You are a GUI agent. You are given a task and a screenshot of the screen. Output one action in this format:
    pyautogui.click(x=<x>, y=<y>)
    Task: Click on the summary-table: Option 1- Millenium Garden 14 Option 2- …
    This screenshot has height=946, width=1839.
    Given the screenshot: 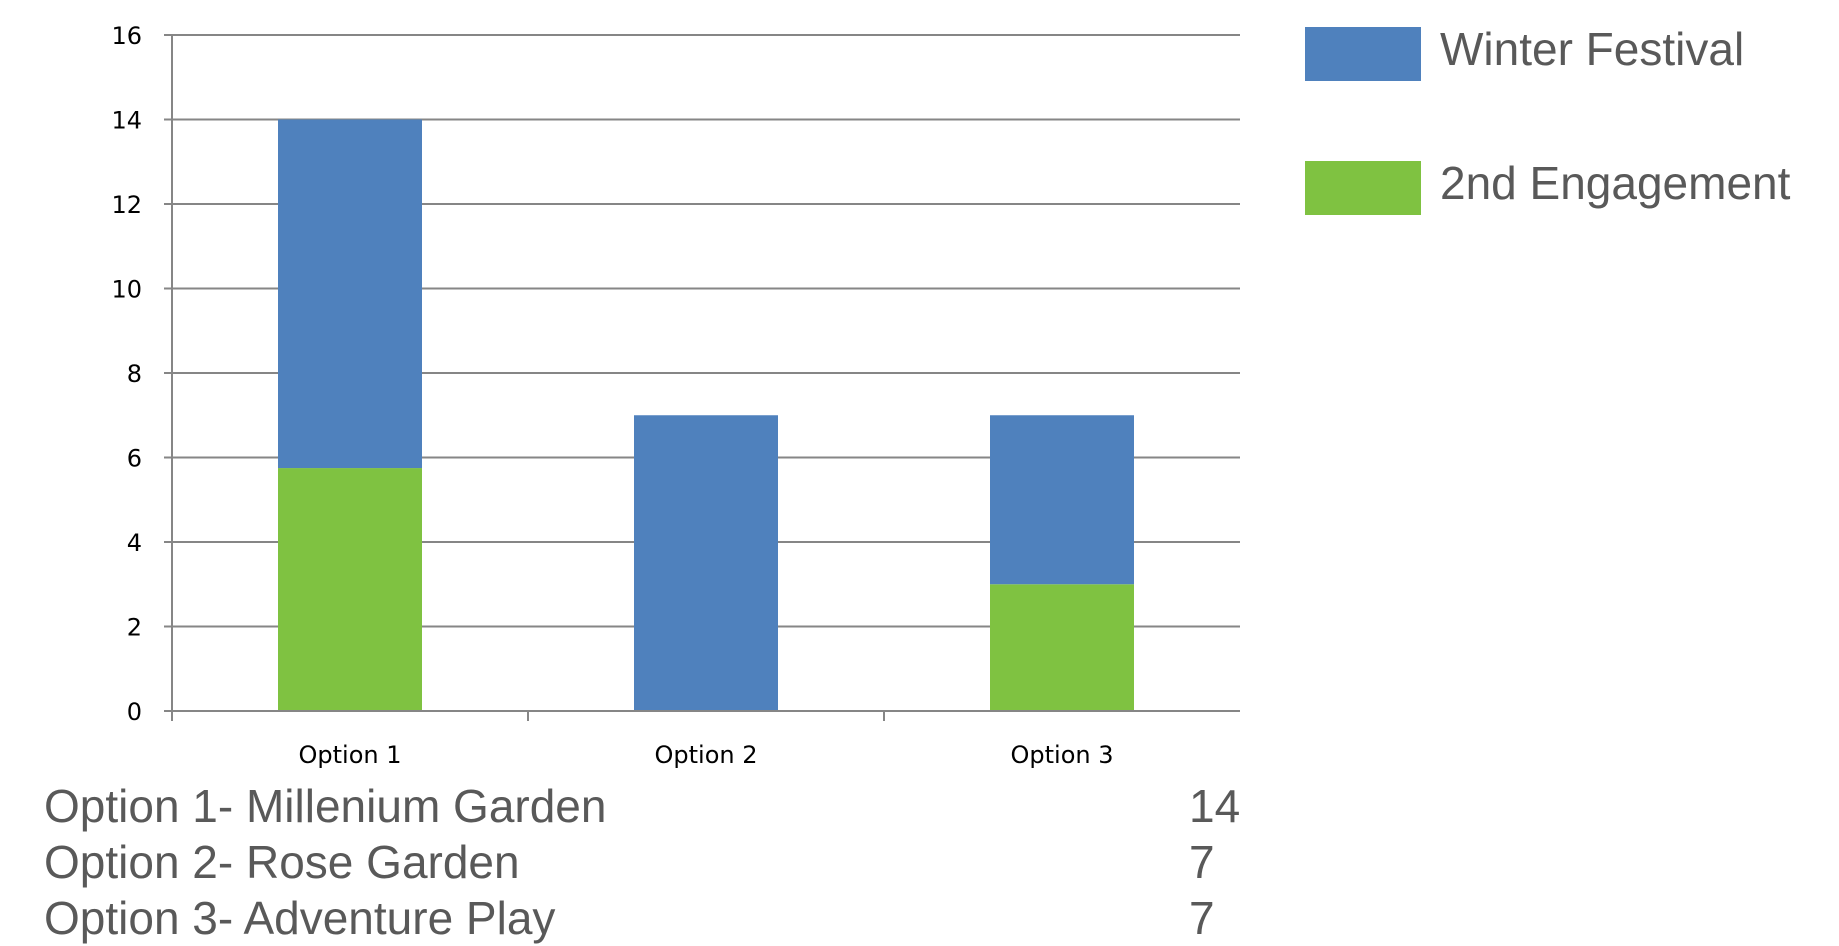 What is the action you would take?
    pyautogui.click(x=644, y=862)
    